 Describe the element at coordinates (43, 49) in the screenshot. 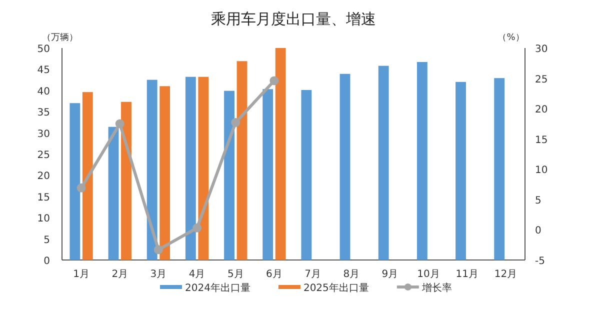

I see `y-tick-label: 50` at that location.